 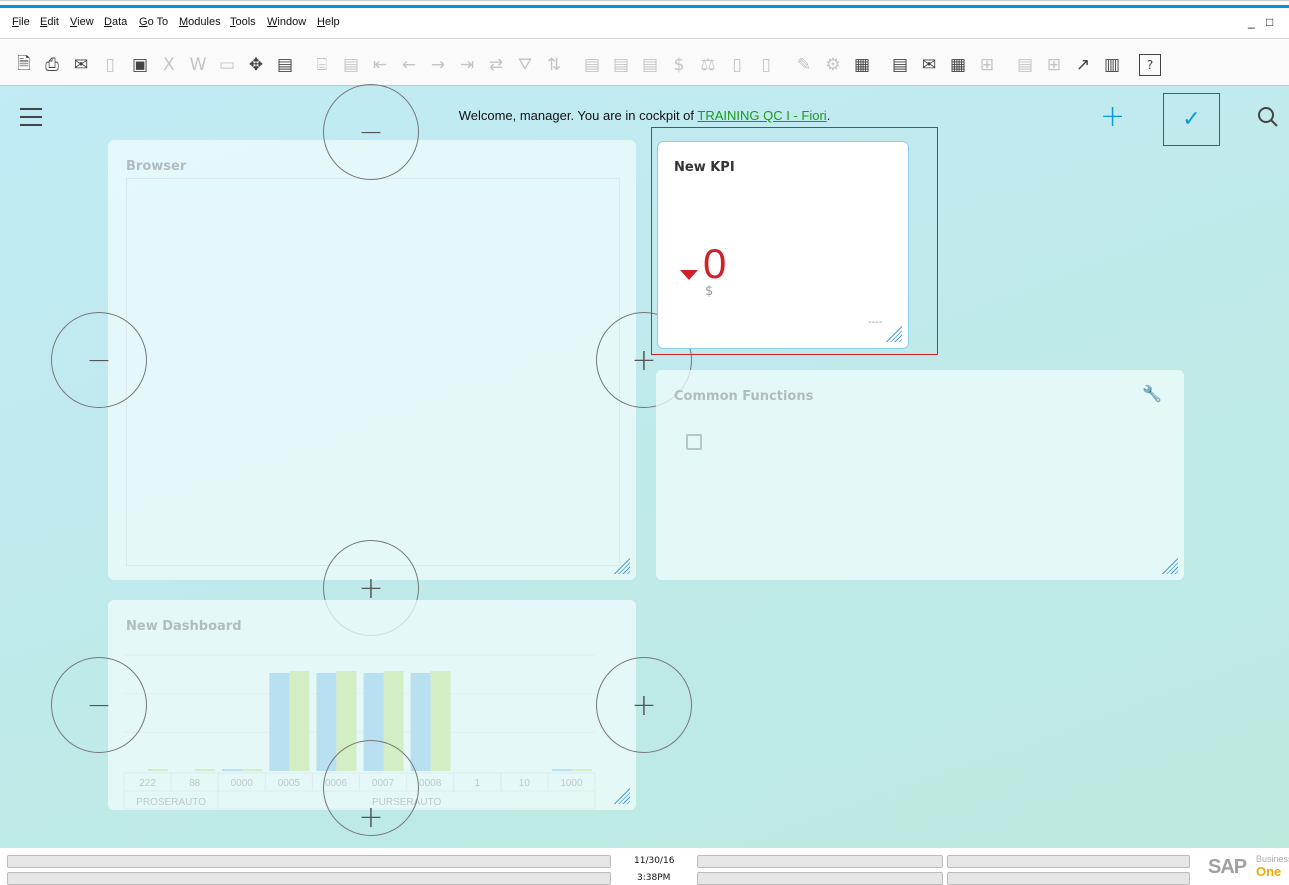 I want to click on x-tick-label: 0008, so click(x=430, y=783).